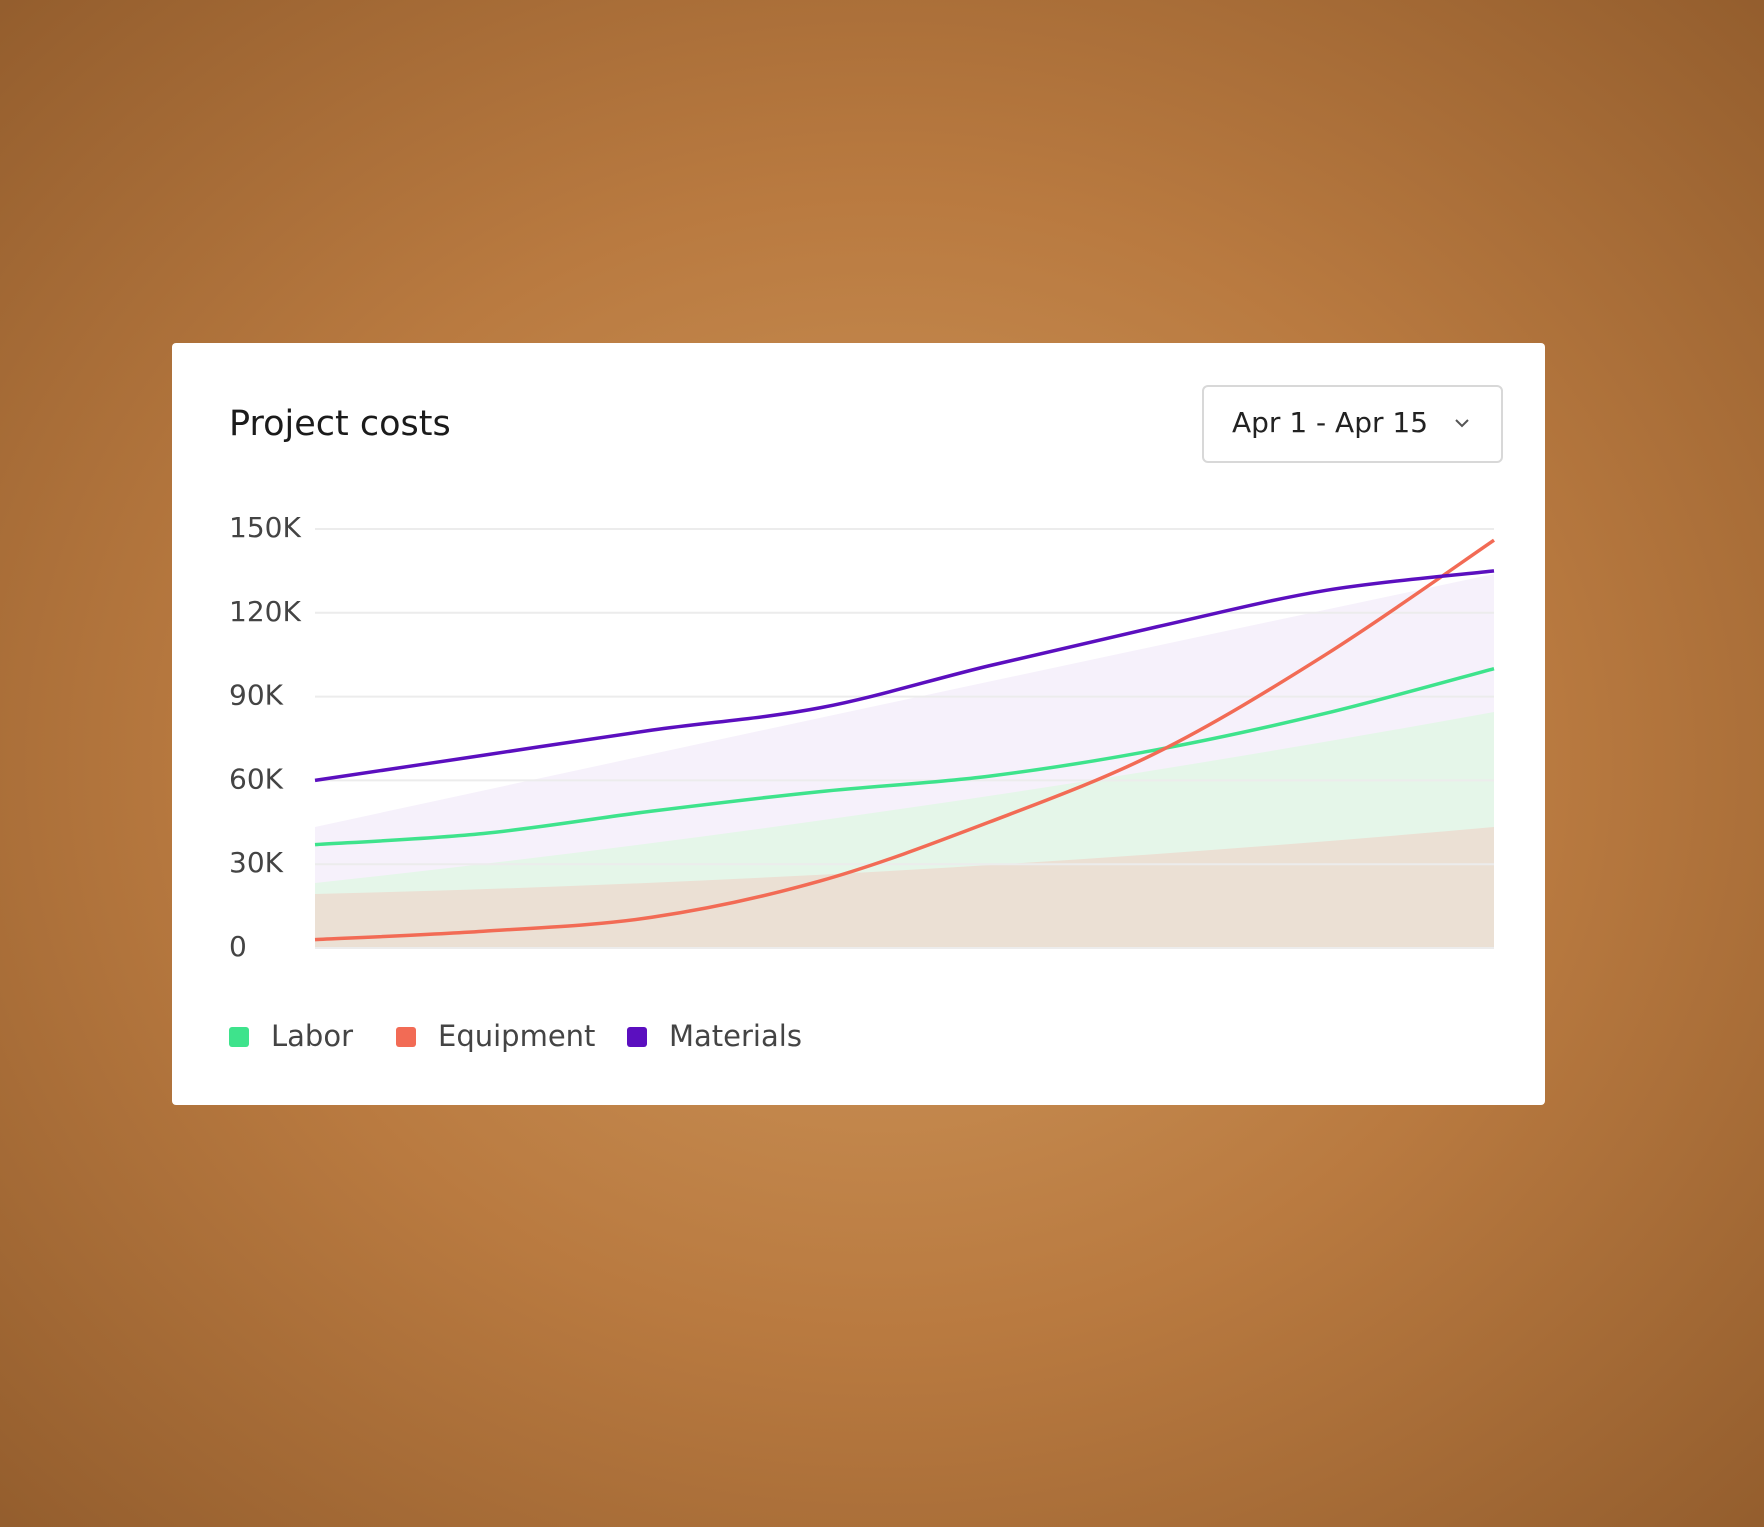  What do you see at coordinates (516, 1036) in the screenshot?
I see `legend-label: Equipment` at bounding box center [516, 1036].